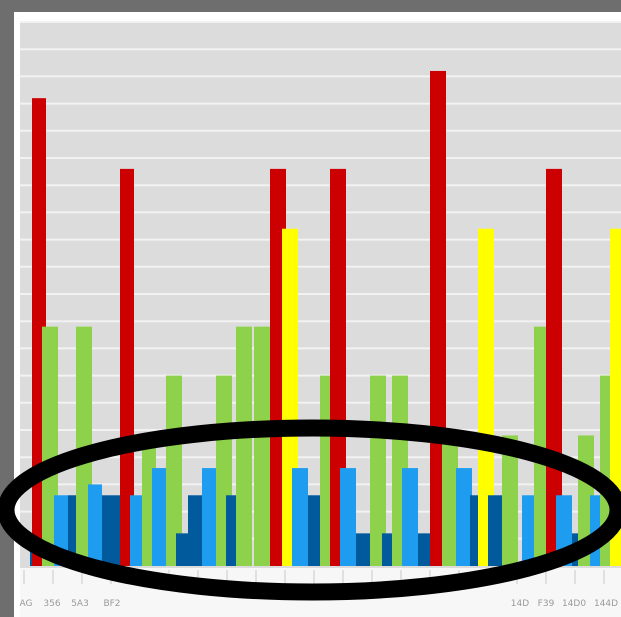 The image size is (621, 617). I want to click on x-tick-label: 356, so click(51, 604).